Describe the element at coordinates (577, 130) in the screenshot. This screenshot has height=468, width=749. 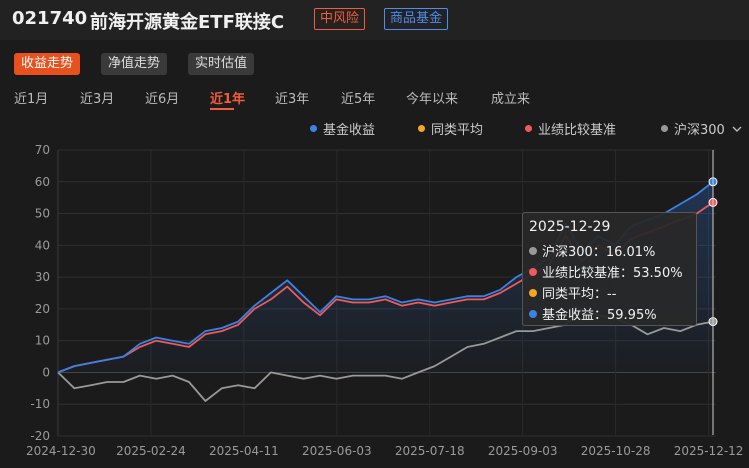
I see `legend-label: 业绩比较基准` at that location.